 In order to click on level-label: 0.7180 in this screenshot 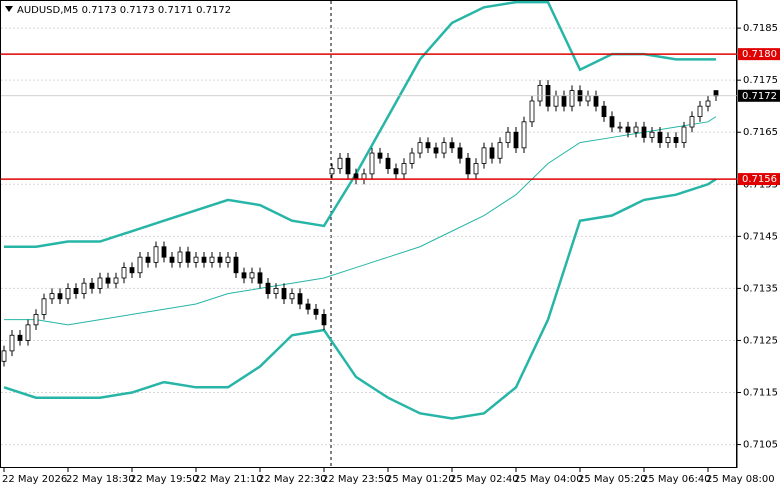, I will do `click(759, 54)`.